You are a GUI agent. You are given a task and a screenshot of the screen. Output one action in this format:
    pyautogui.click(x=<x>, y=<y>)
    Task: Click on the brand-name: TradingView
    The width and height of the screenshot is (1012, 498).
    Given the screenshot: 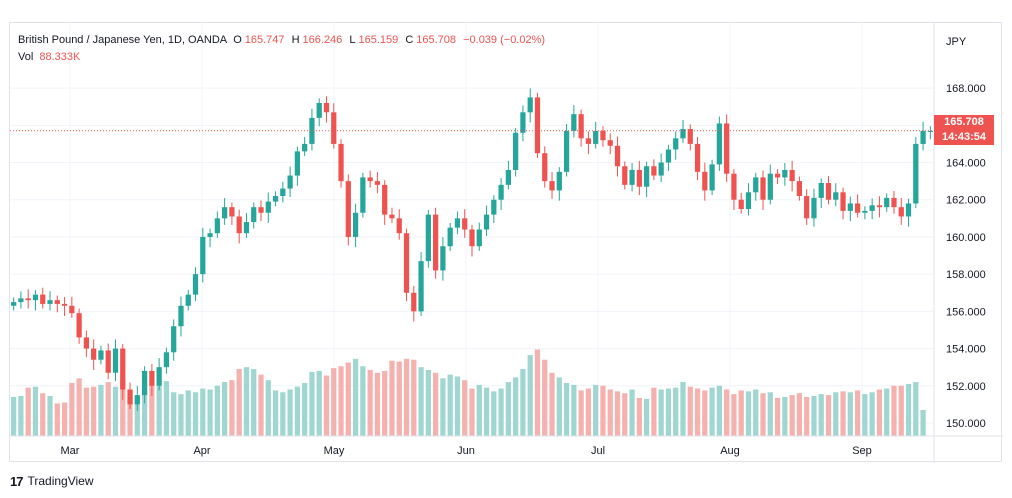 What is the action you would take?
    pyautogui.click(x=60, y=481)
    